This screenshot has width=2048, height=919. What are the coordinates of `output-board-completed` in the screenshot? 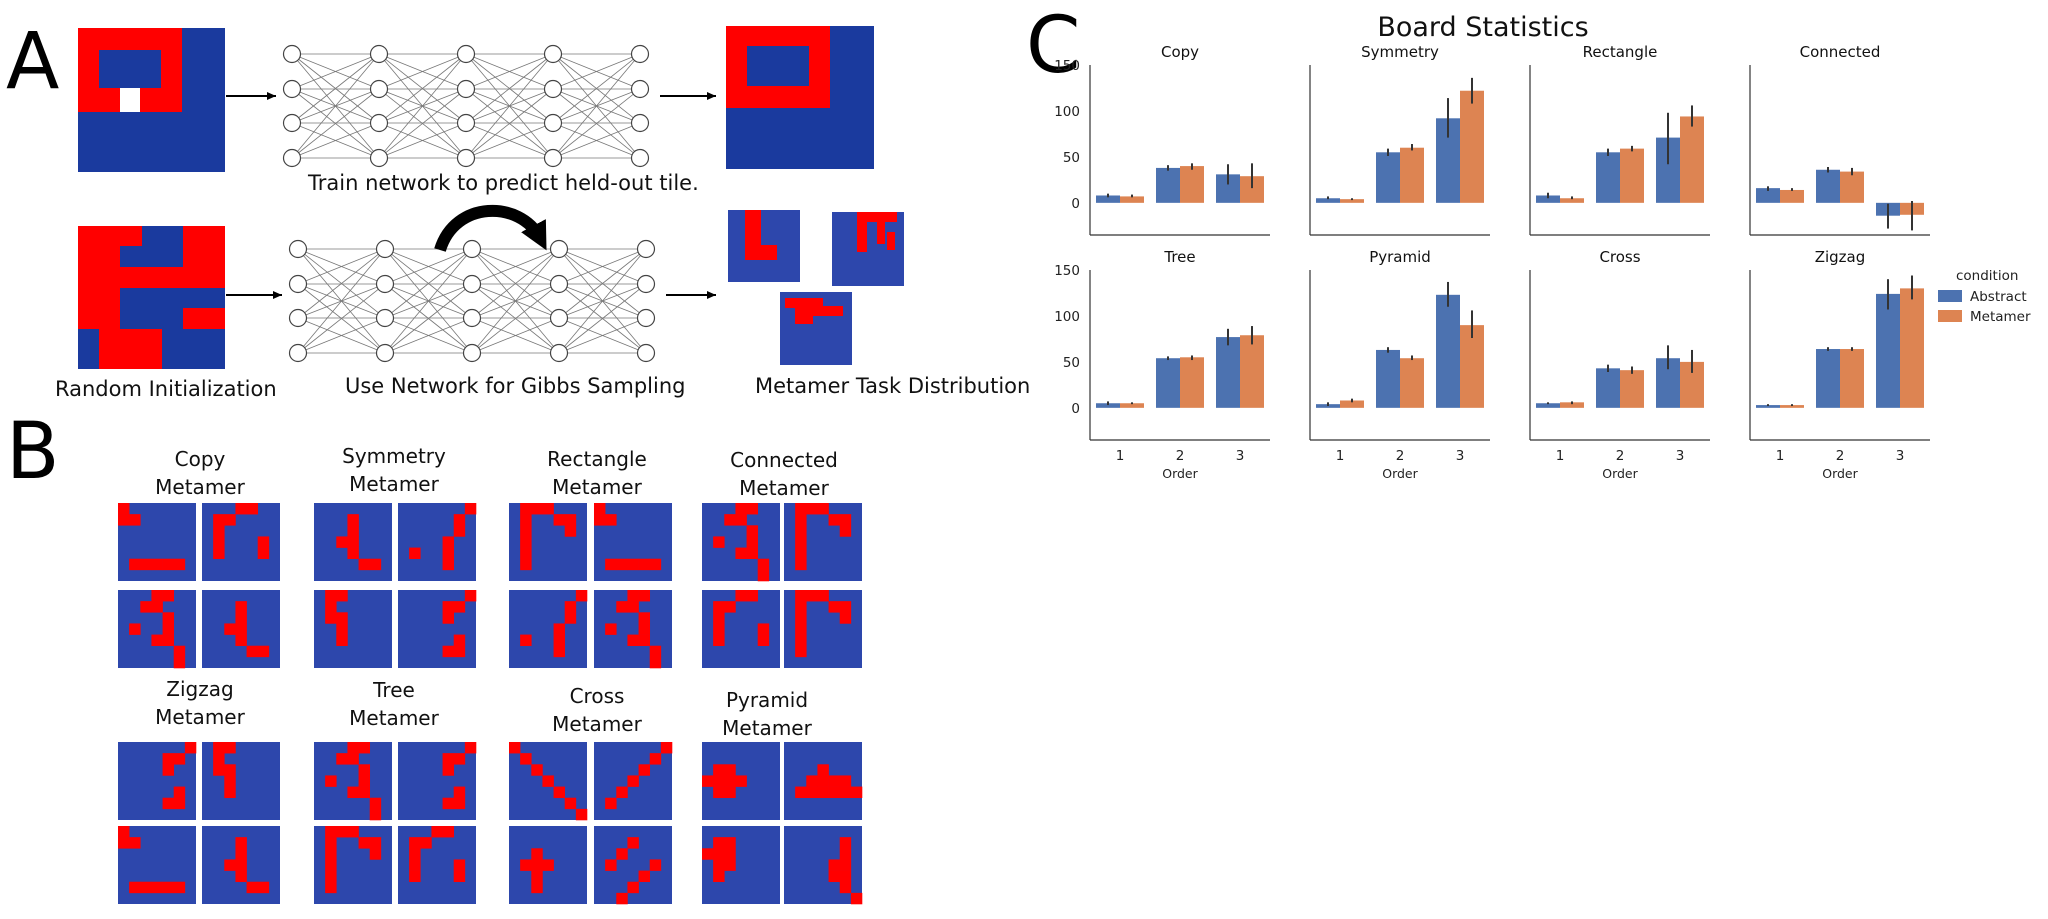 It's located at (800, 97).